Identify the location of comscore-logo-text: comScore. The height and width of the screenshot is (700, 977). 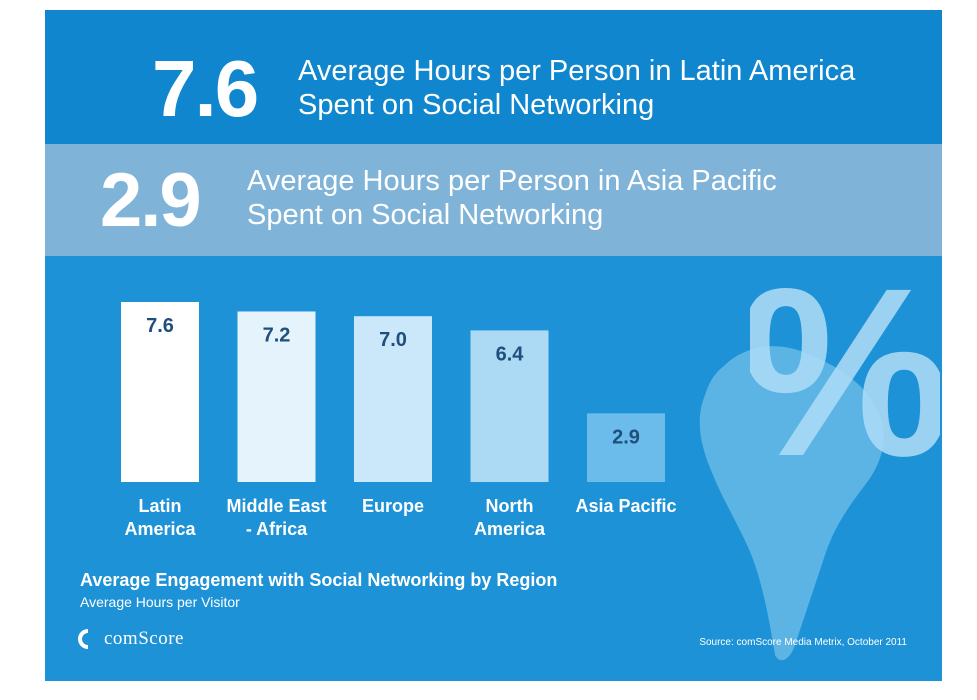
(144, 638).